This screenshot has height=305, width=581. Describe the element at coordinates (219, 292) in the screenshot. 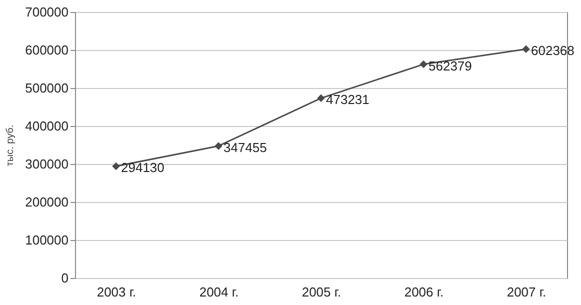

I see `x-tick-label: 2004 г.` at that location.